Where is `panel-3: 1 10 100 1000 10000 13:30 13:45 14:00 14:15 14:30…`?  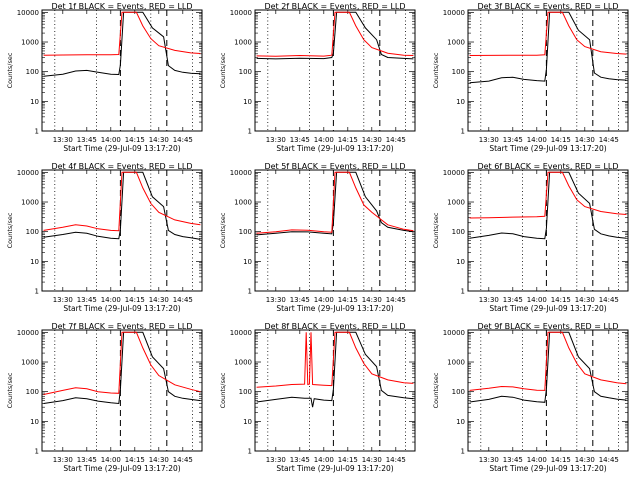
panel-3: 1 10 100 1000 10000 13:30 13:45 14:00 14:15 14:30… is located at coordinates (530, 77).